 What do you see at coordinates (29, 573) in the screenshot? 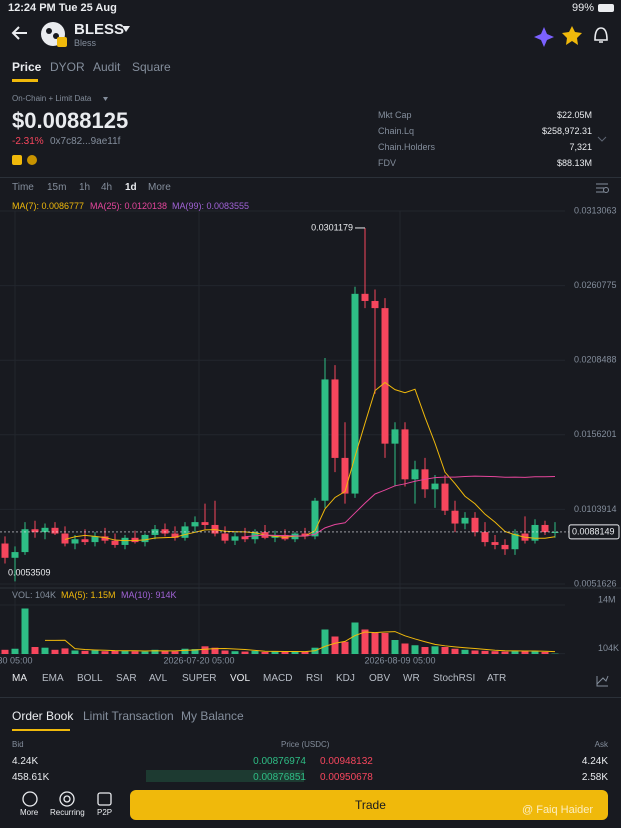
I see `low-label: 0.0053509` at bounding box center [29, 573].